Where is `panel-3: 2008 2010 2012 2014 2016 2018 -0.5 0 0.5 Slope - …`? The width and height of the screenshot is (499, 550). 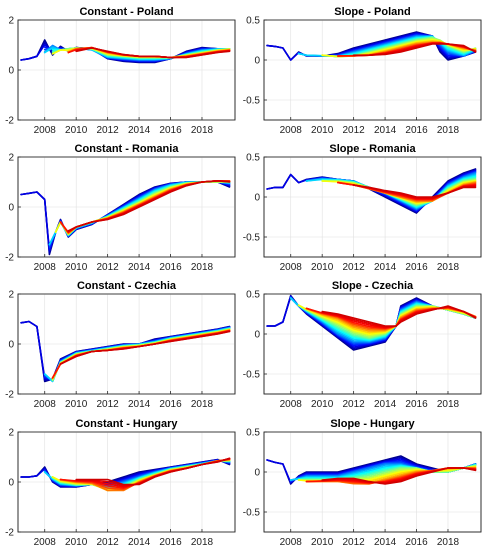
panel-3: 2008 2010 2012 2014 2016 2018 -0.5 0 0.5 Slope - … is located at coordinates (362, 208).